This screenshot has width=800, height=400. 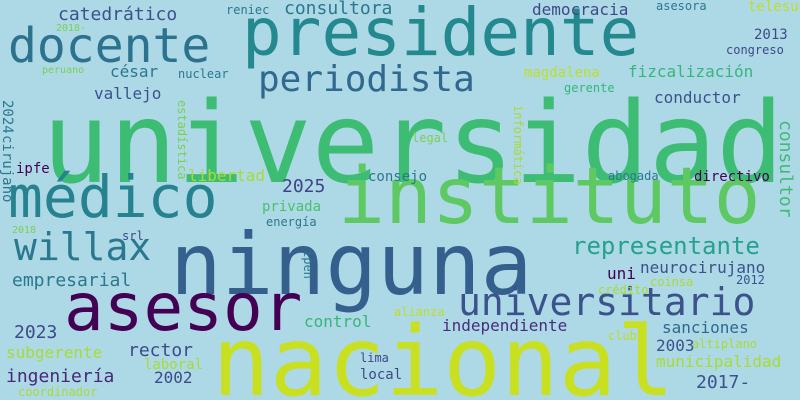 What do you see at coordinates (518, 145) in the screenshot?
I see `word-informatica: informática` at bounding box center [518, 145].